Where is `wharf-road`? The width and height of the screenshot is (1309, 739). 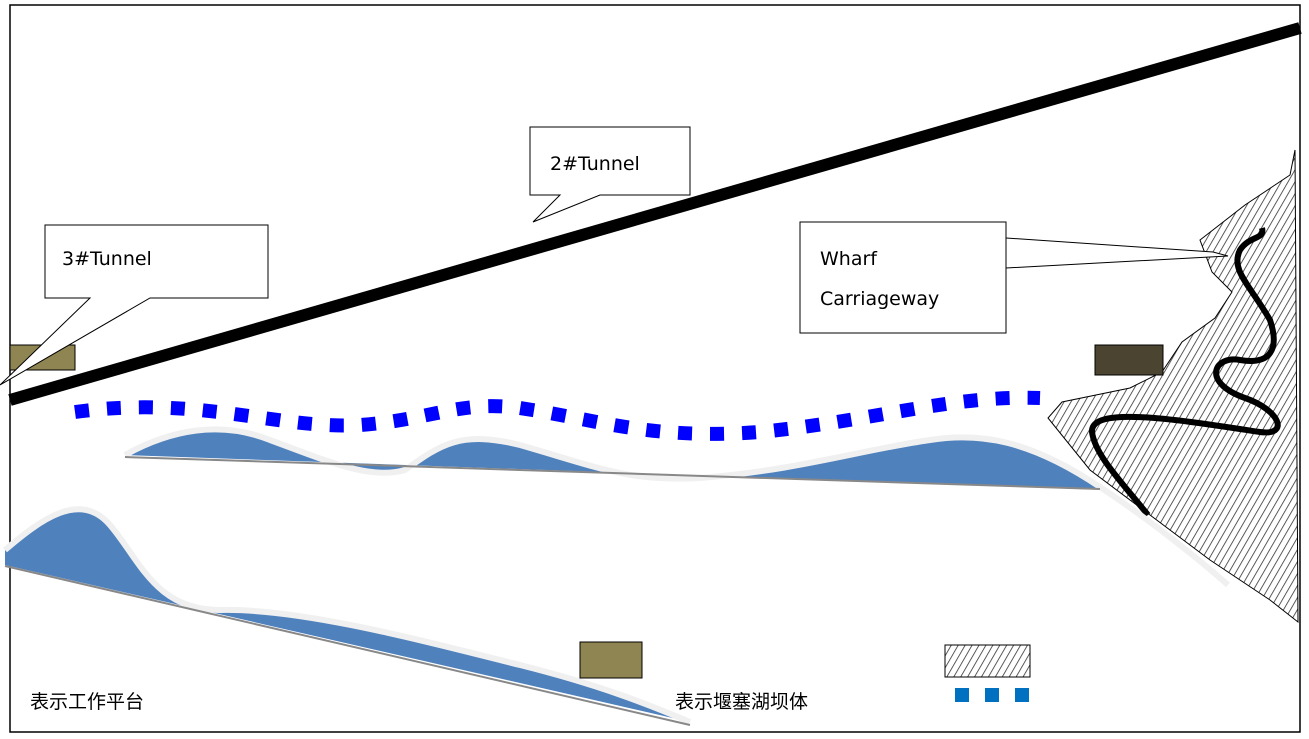
wharf-road is located at coordinates (1185, 372).